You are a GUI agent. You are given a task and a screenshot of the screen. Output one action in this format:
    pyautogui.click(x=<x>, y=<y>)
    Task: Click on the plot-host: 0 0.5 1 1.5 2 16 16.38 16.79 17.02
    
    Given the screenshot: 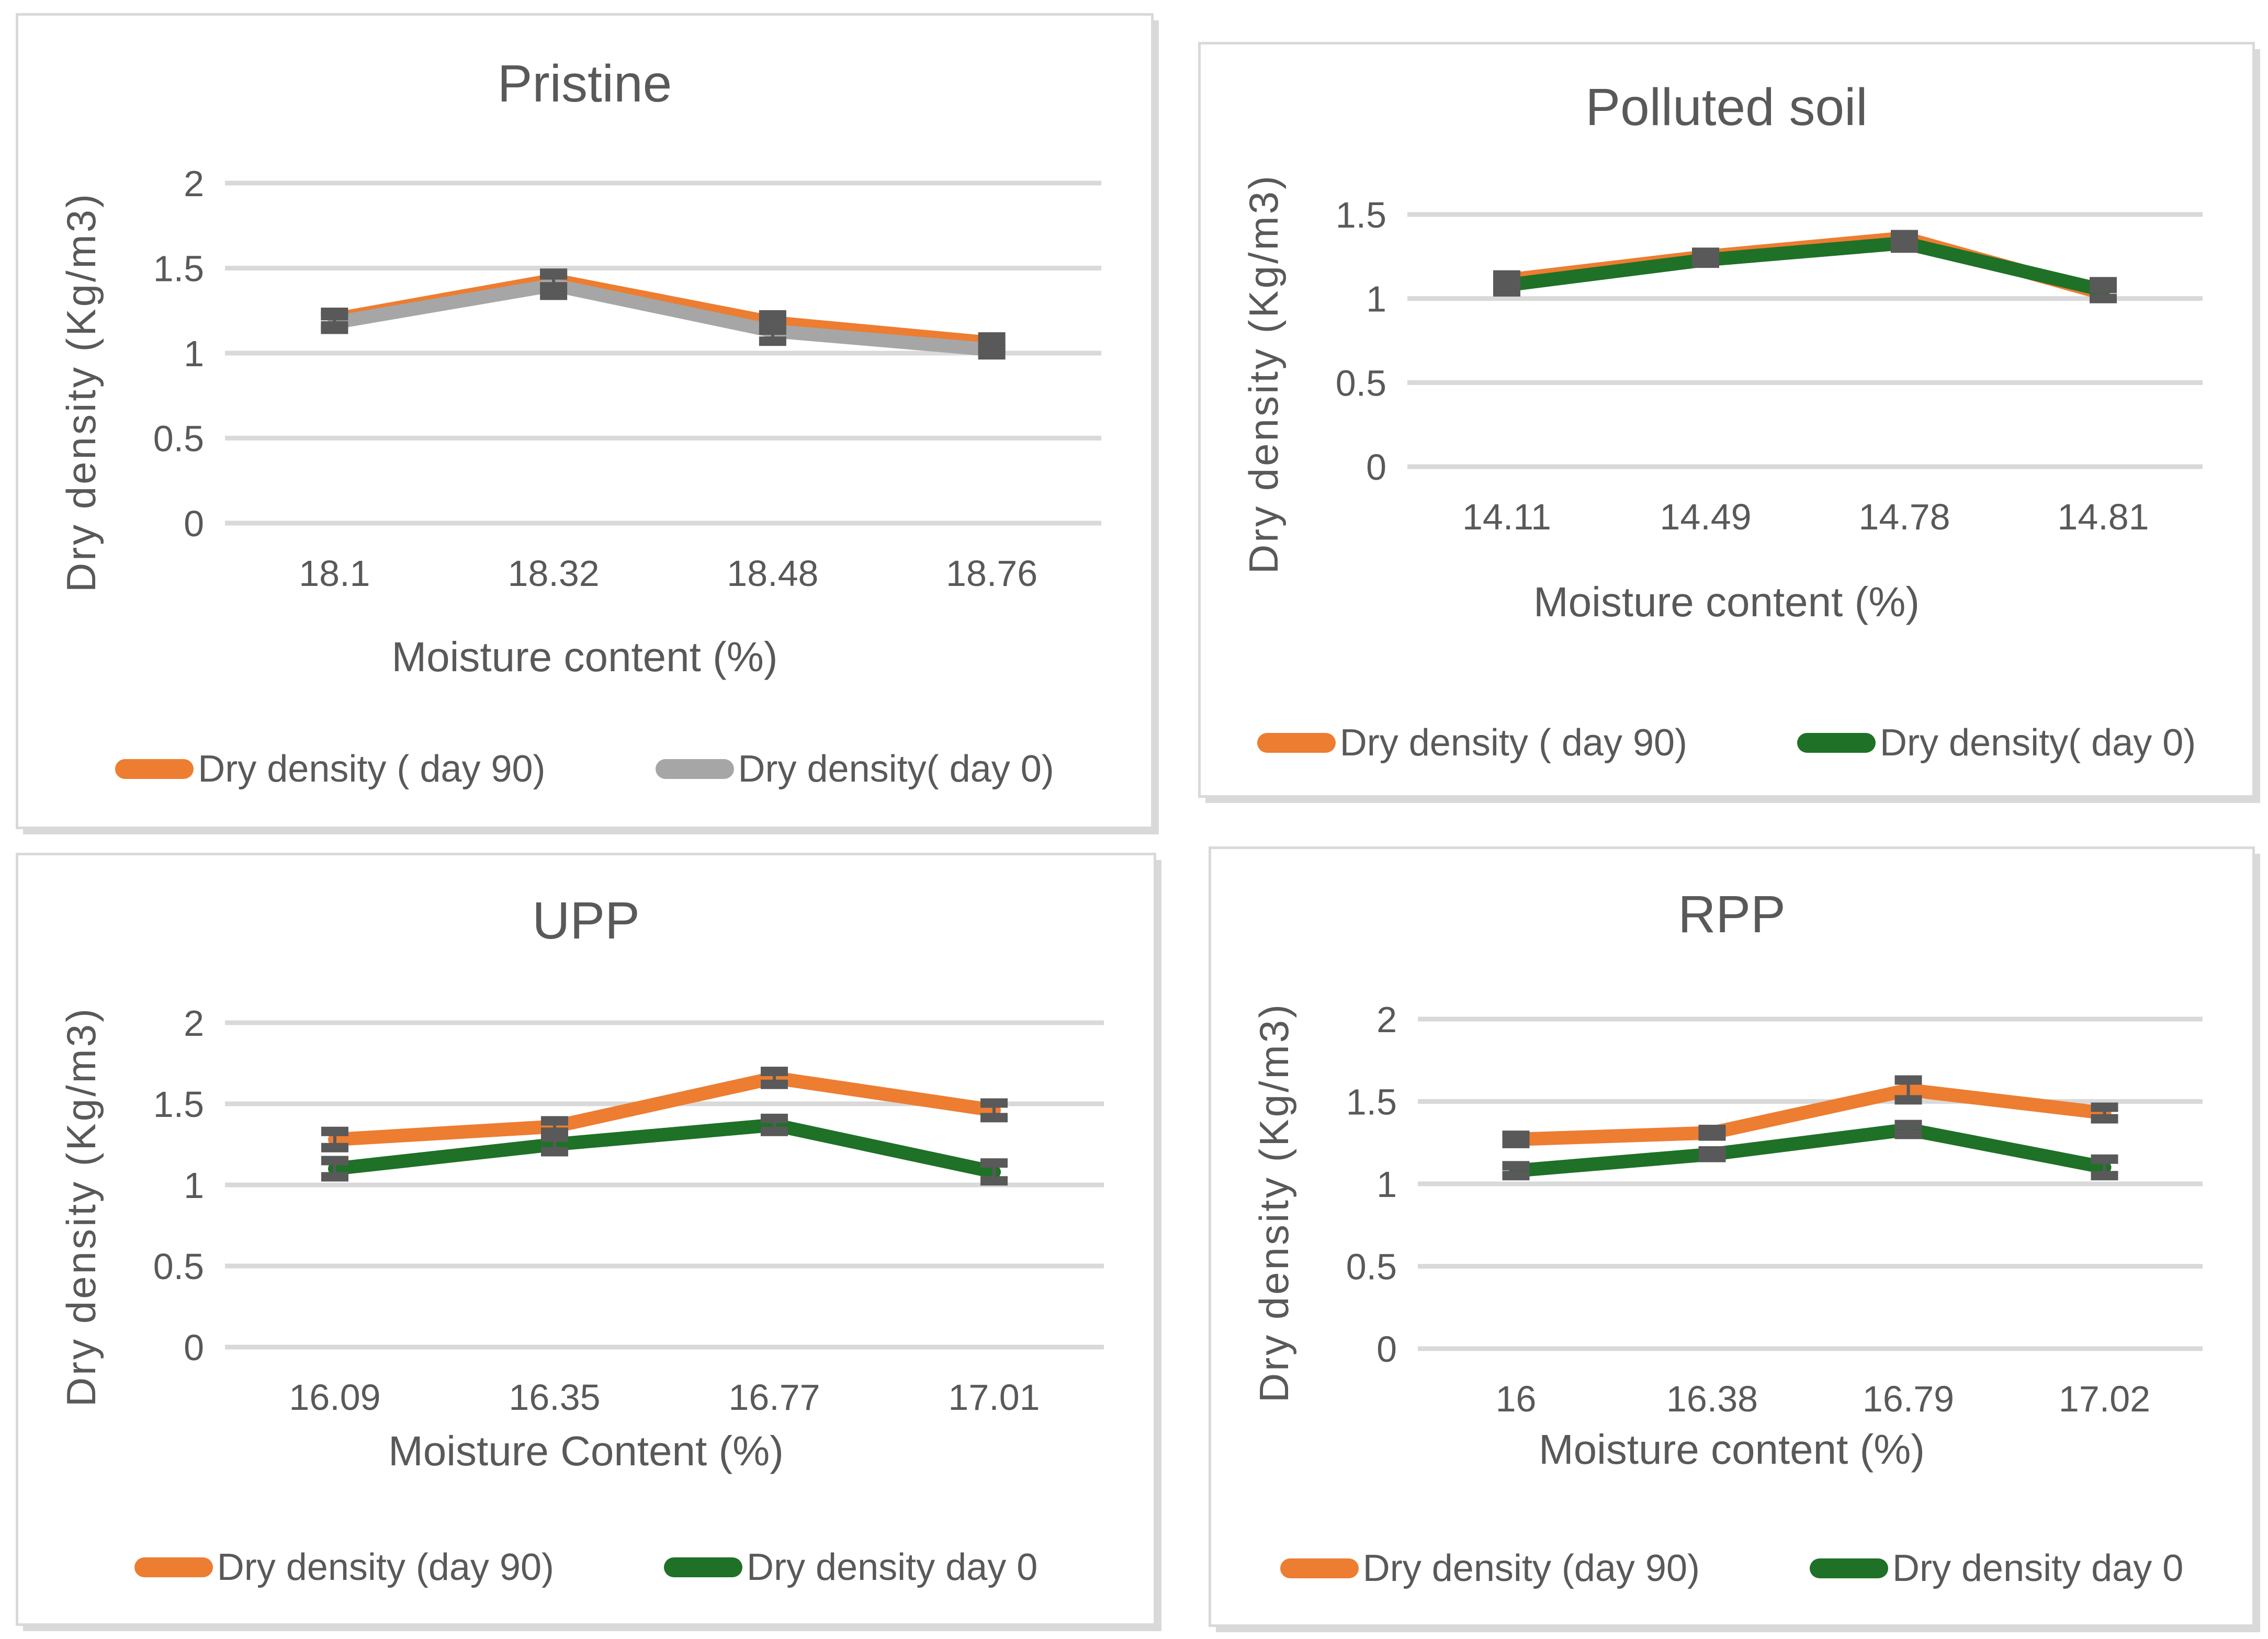 What is the action you would take?
    pyautogui.click(x=1795, y=1203)
    